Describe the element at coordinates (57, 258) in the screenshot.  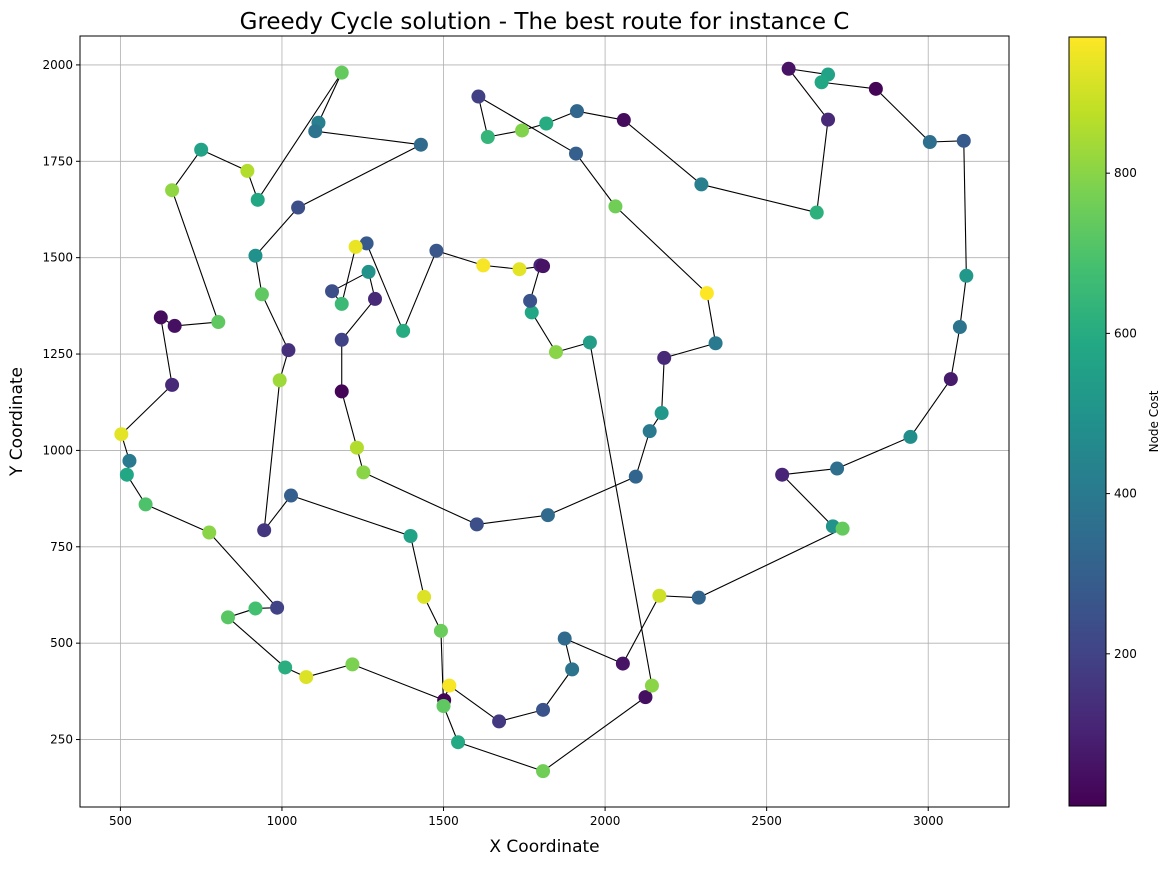
I see `y-tick-label: 1500` at that location.